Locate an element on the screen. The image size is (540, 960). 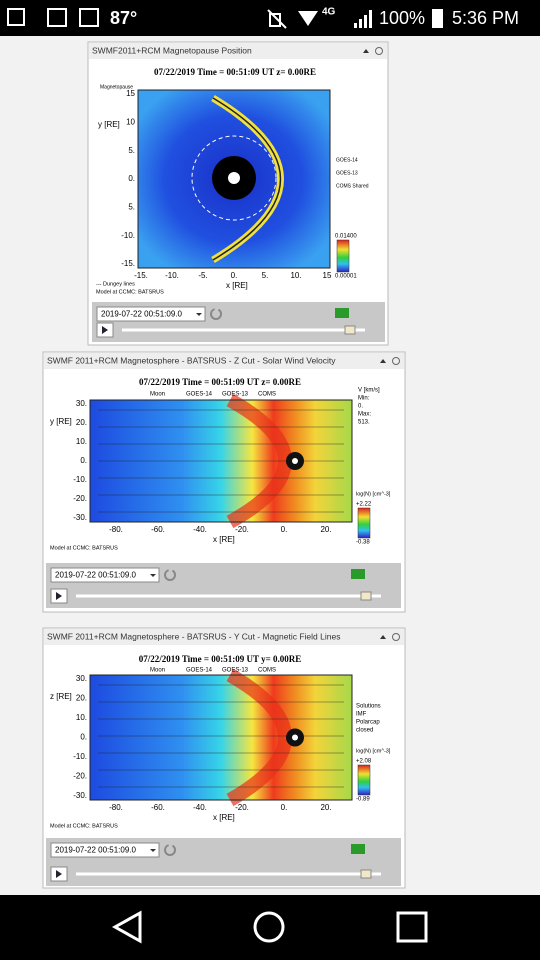
recents-button is located at coordinates (412, 927).